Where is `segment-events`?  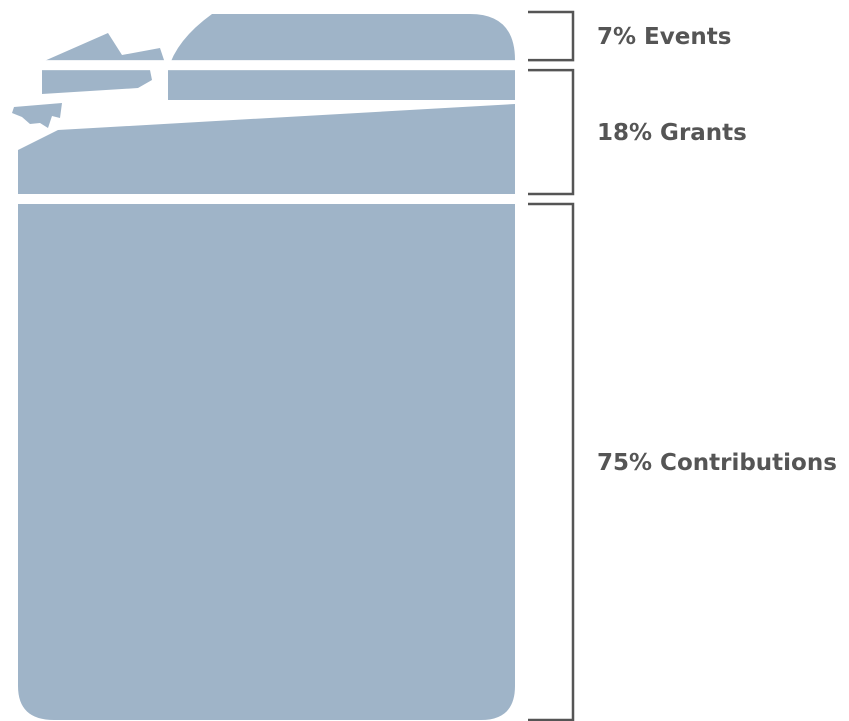 segment-events is located at coordinates (263, 37).